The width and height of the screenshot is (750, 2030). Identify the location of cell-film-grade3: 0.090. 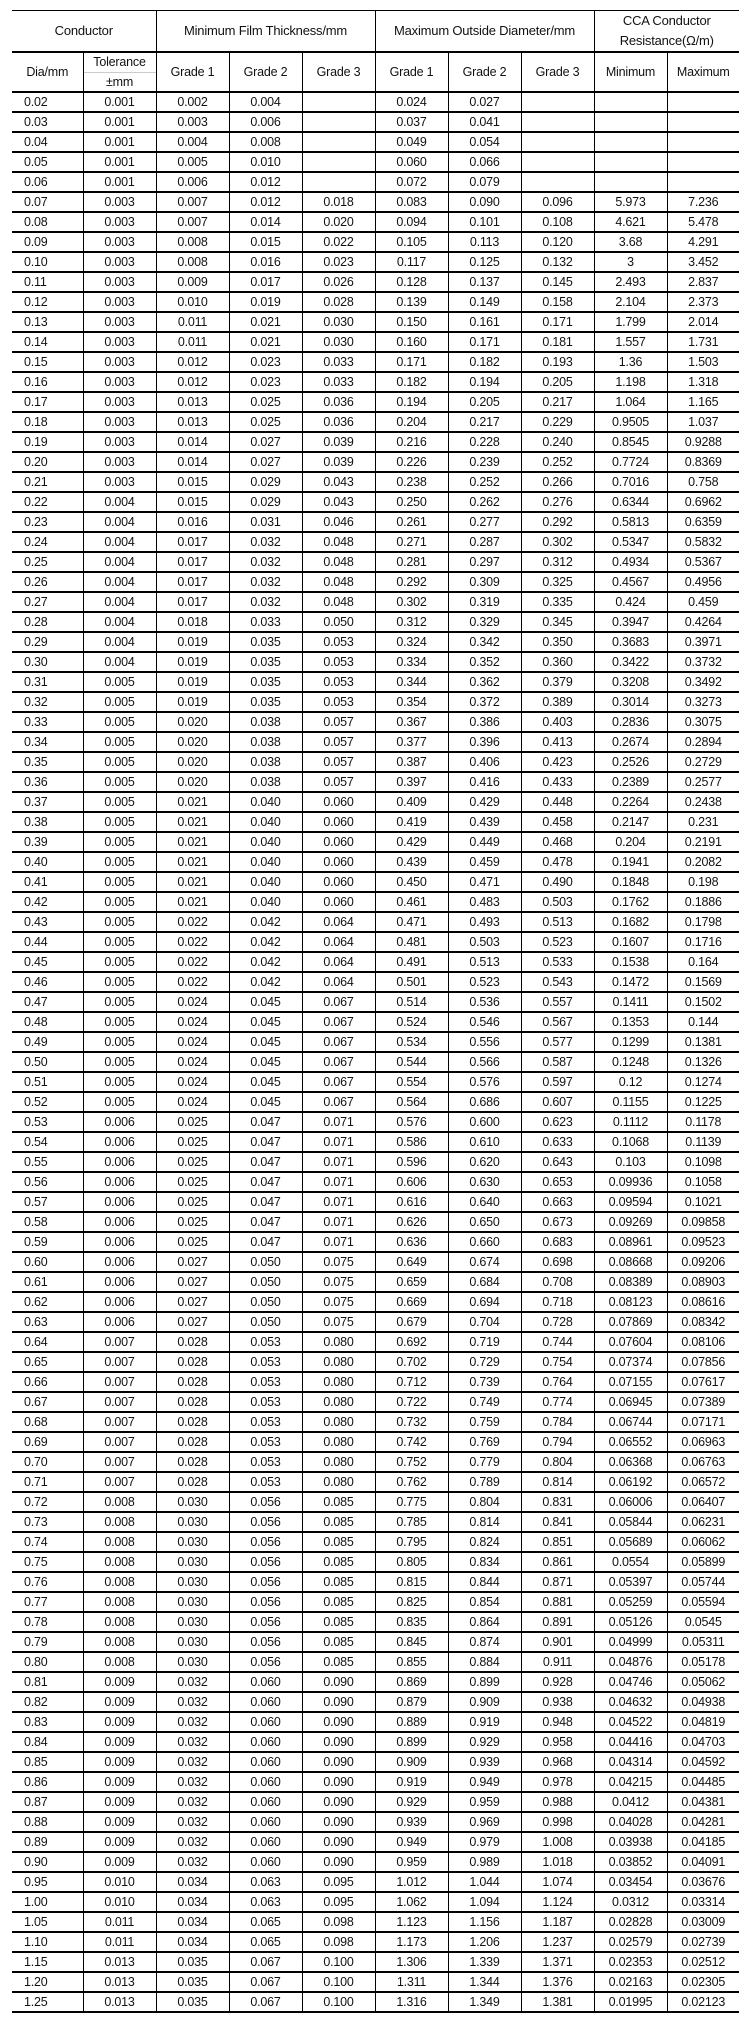
(338, 1762).